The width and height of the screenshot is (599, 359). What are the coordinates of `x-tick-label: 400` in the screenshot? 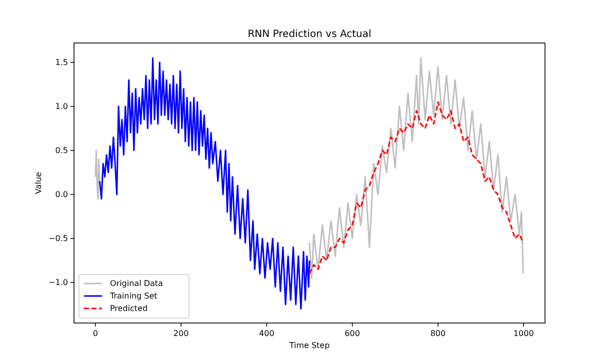 It's located at (266, 333).